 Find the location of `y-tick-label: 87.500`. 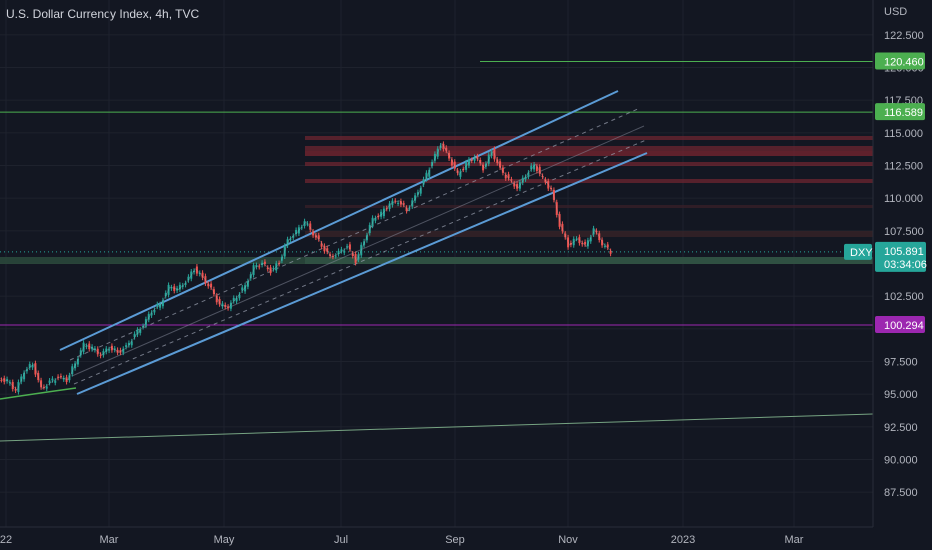

y-tick-label: 87.500 is located at coordinates (901, 493).